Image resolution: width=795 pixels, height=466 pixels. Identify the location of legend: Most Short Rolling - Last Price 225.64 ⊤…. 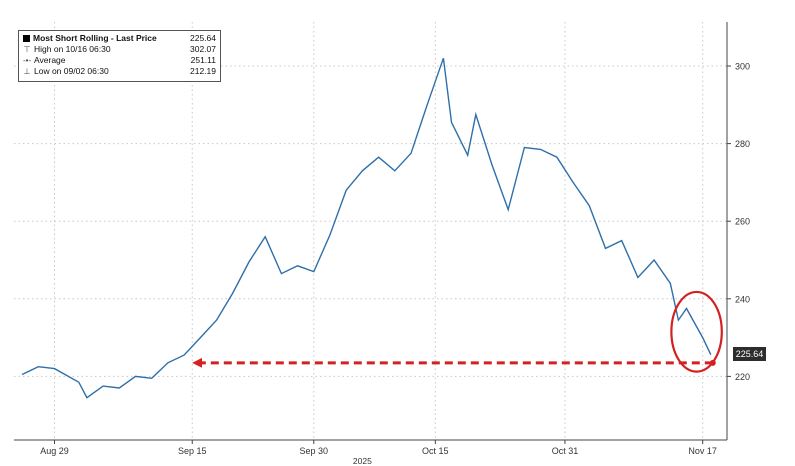
(119, 56).